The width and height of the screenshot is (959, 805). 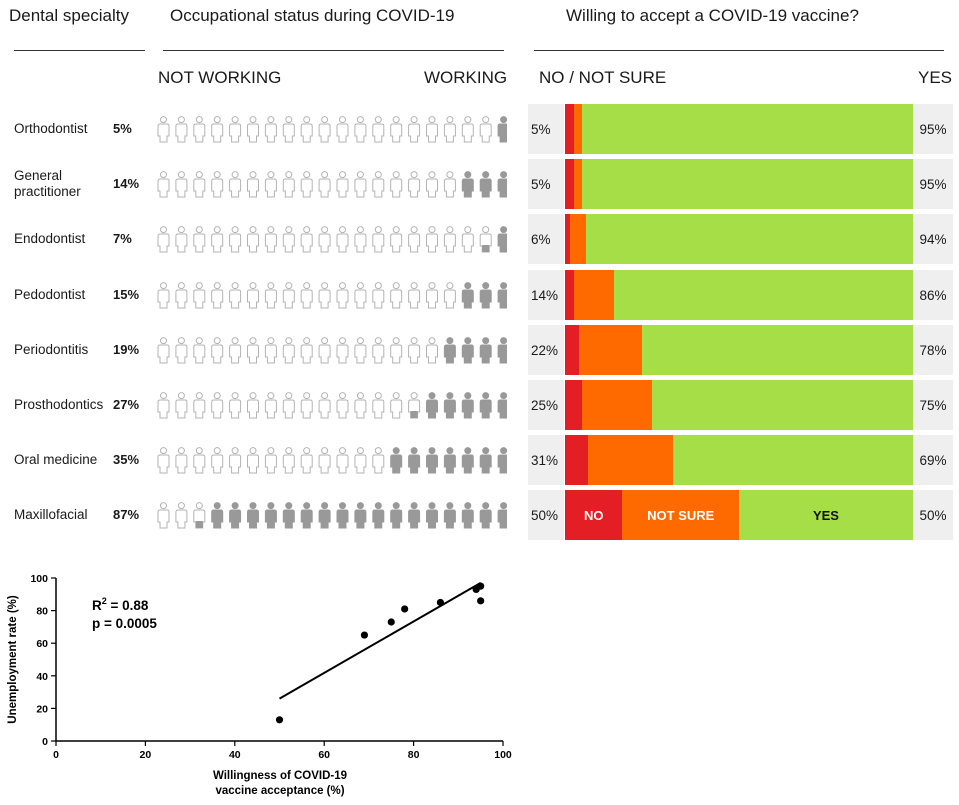 What do you see at coordinates (126, 349) in the screenshot?
I see `unemployment-percent: 19%` at bounding box center [126, 349].